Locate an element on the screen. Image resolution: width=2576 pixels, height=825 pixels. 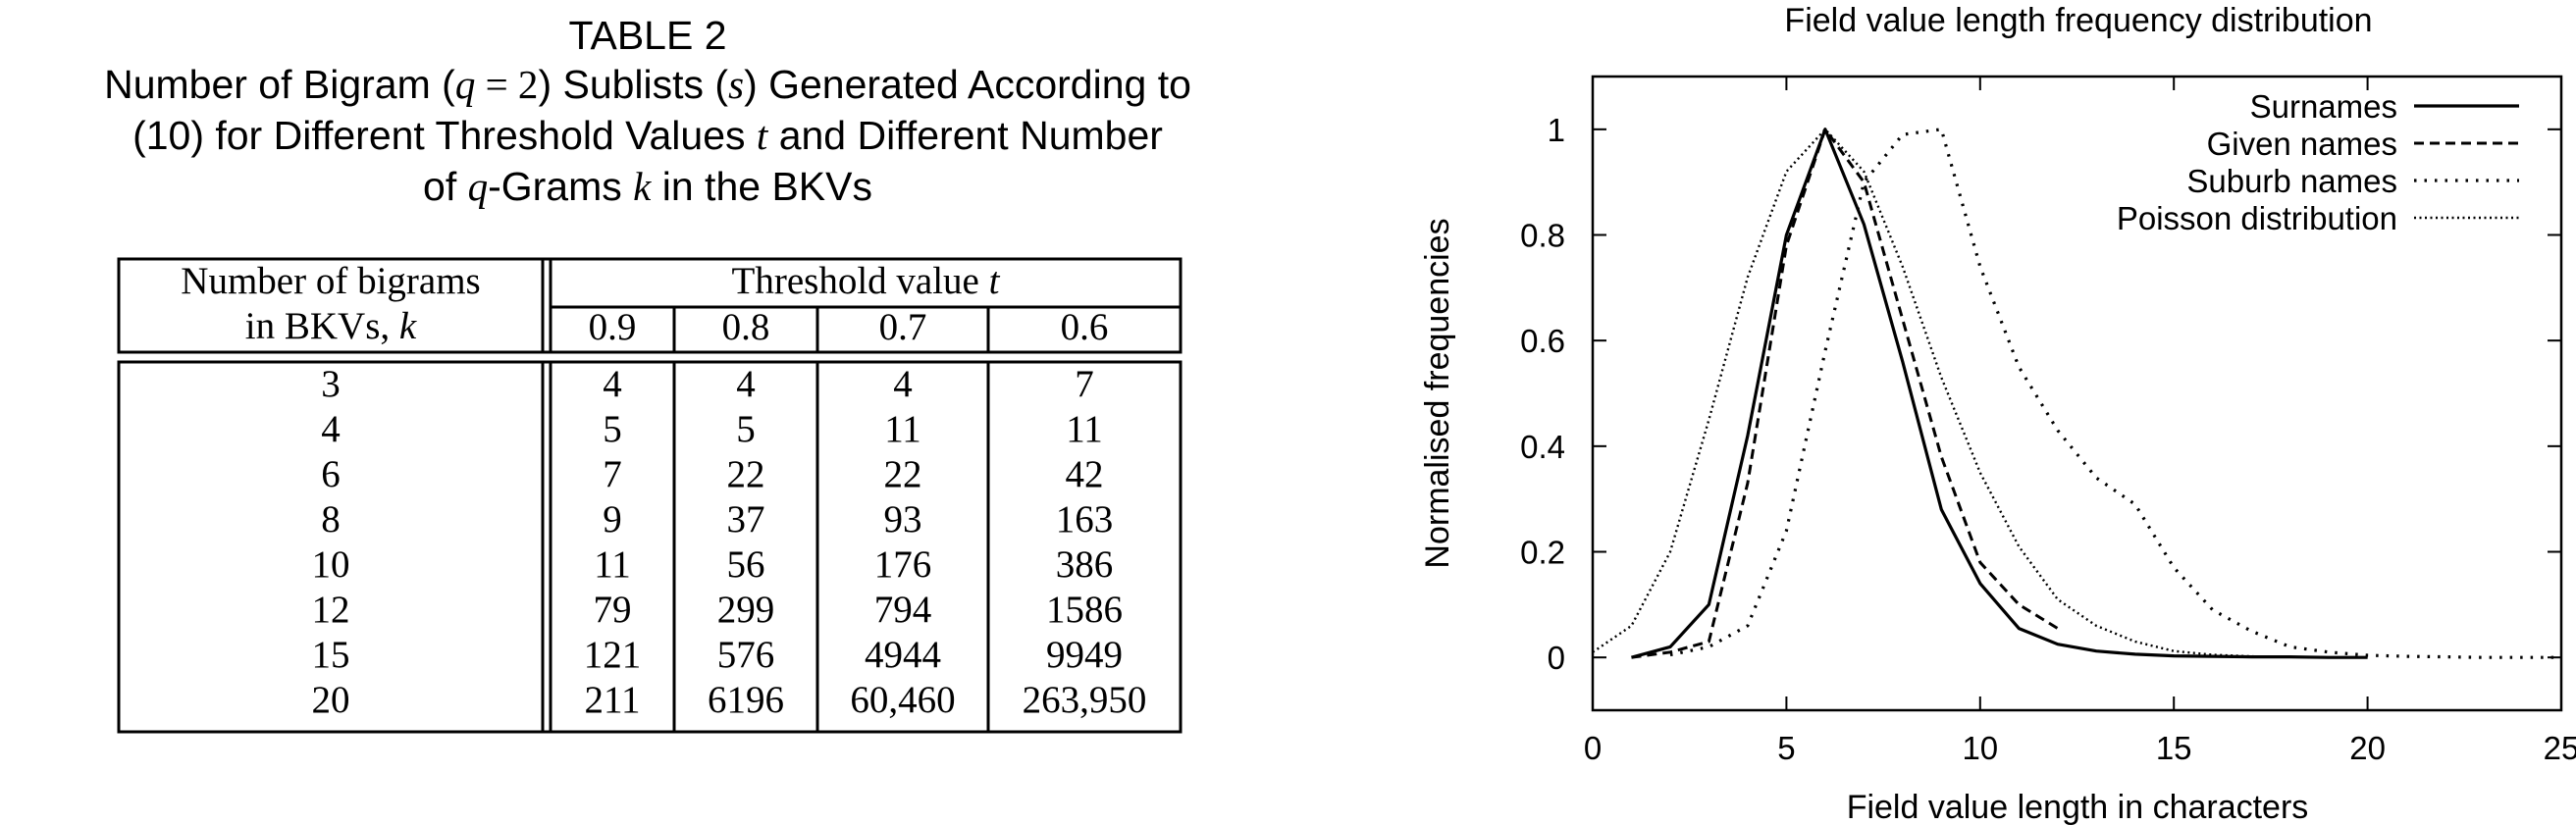
y-tick-label: 0.8 is located at coordinates (1542, 236).